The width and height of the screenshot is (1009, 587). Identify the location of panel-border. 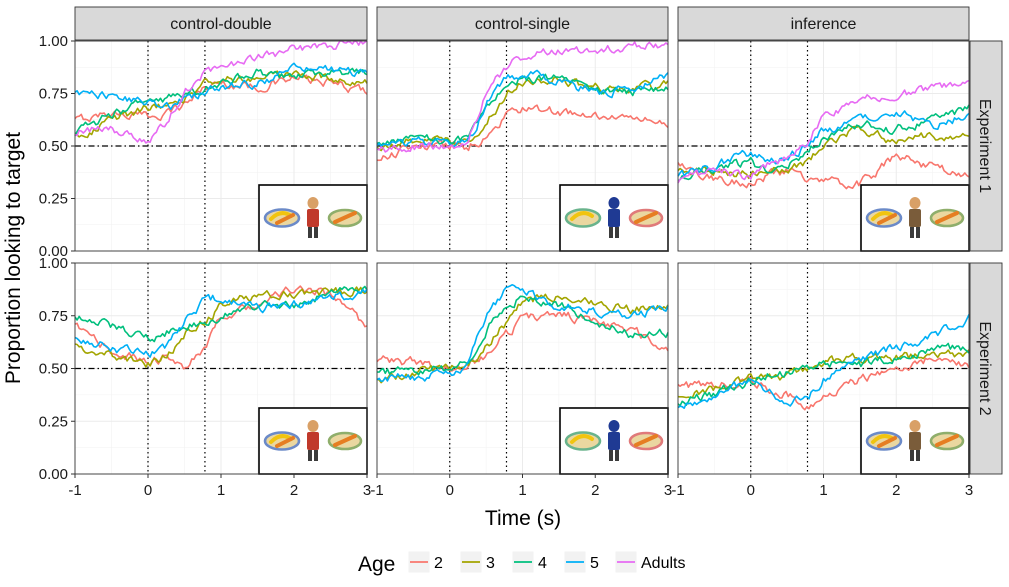
(823, 146).